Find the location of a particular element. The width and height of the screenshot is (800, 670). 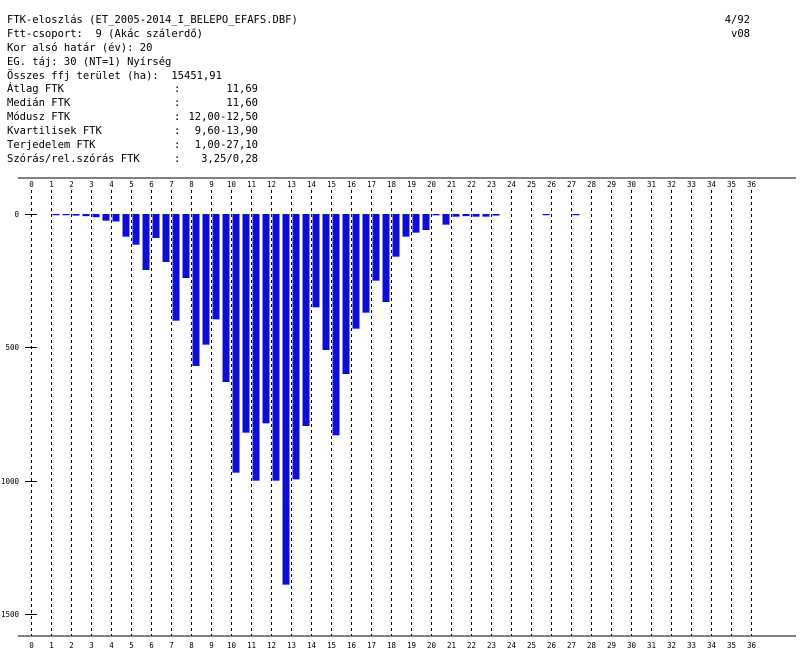

x-tick-label-bottom: 2 is located at coordinates (71, 645).